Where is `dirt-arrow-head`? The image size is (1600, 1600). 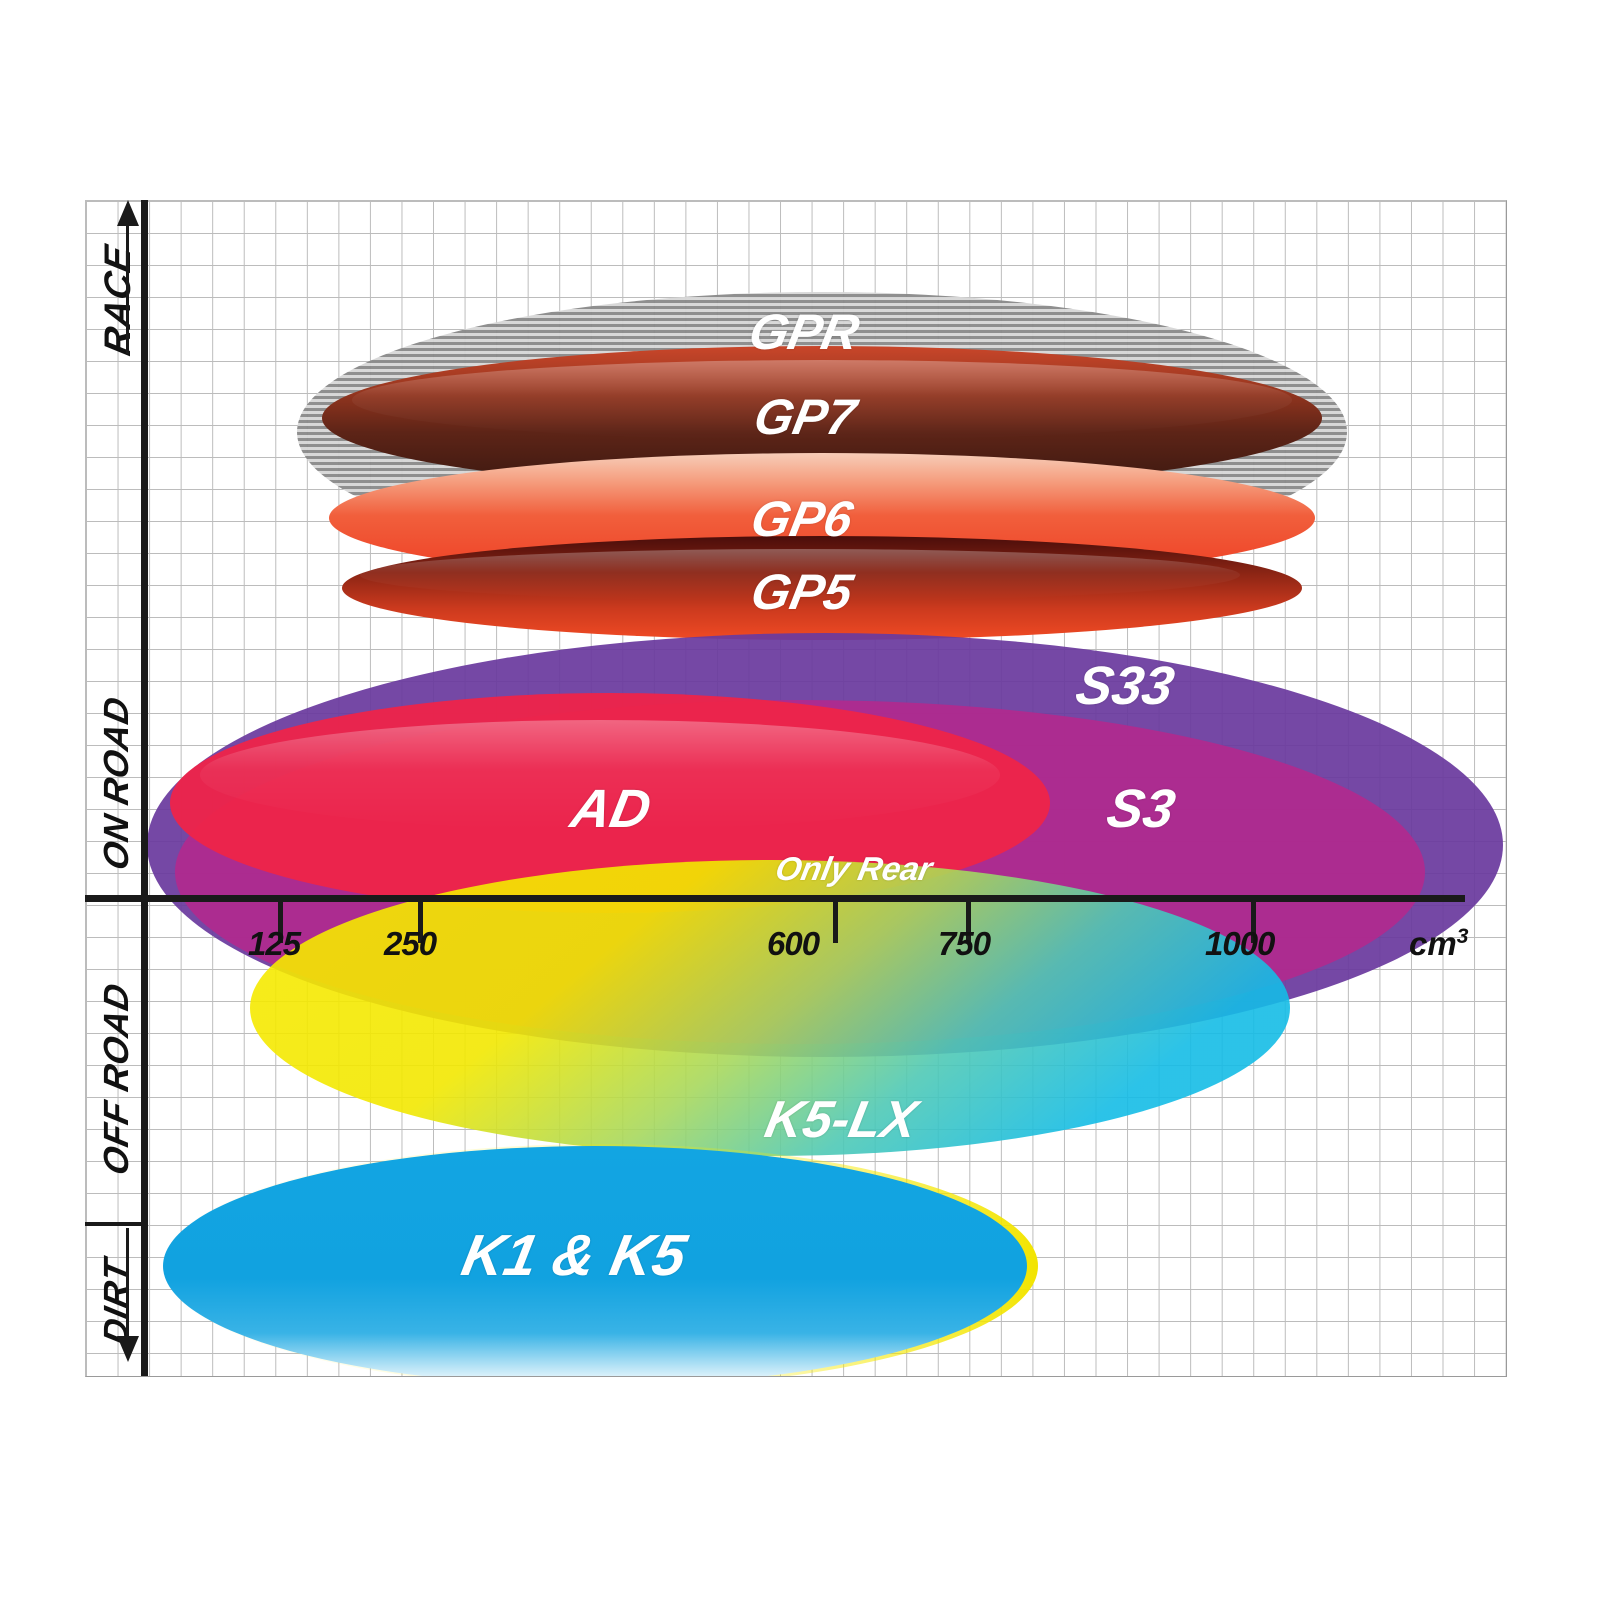
dirt-arrow-head is located at coordinates (128, 1349).